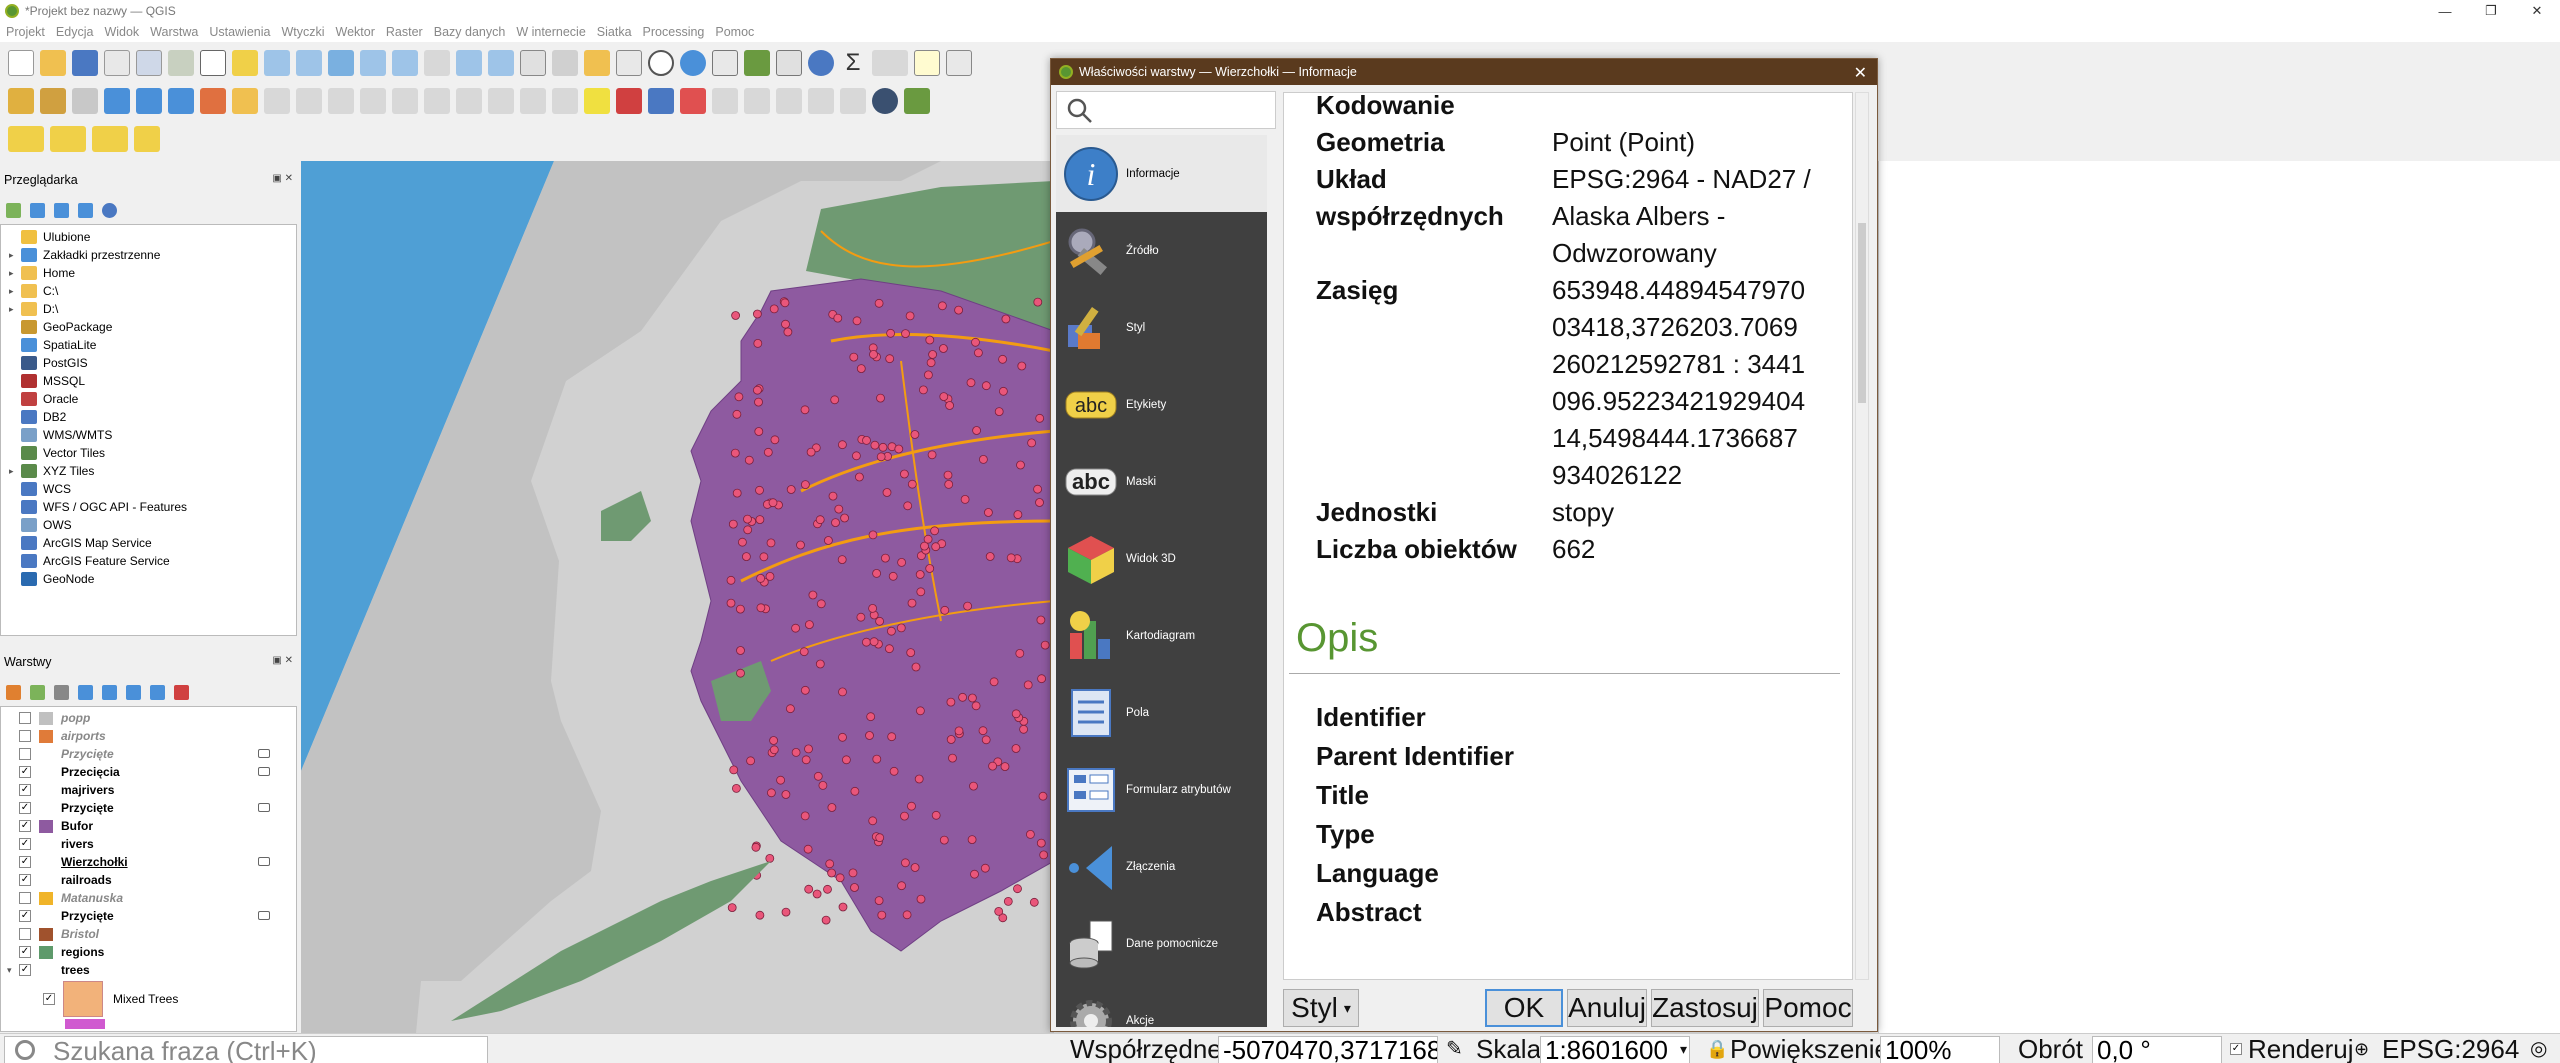 This screenshot has width=2560, height=1063. What do you see at coordinates (109, 692) in the screenshot?
I see `filter-expression-icon` at bounding box center [109, 692].